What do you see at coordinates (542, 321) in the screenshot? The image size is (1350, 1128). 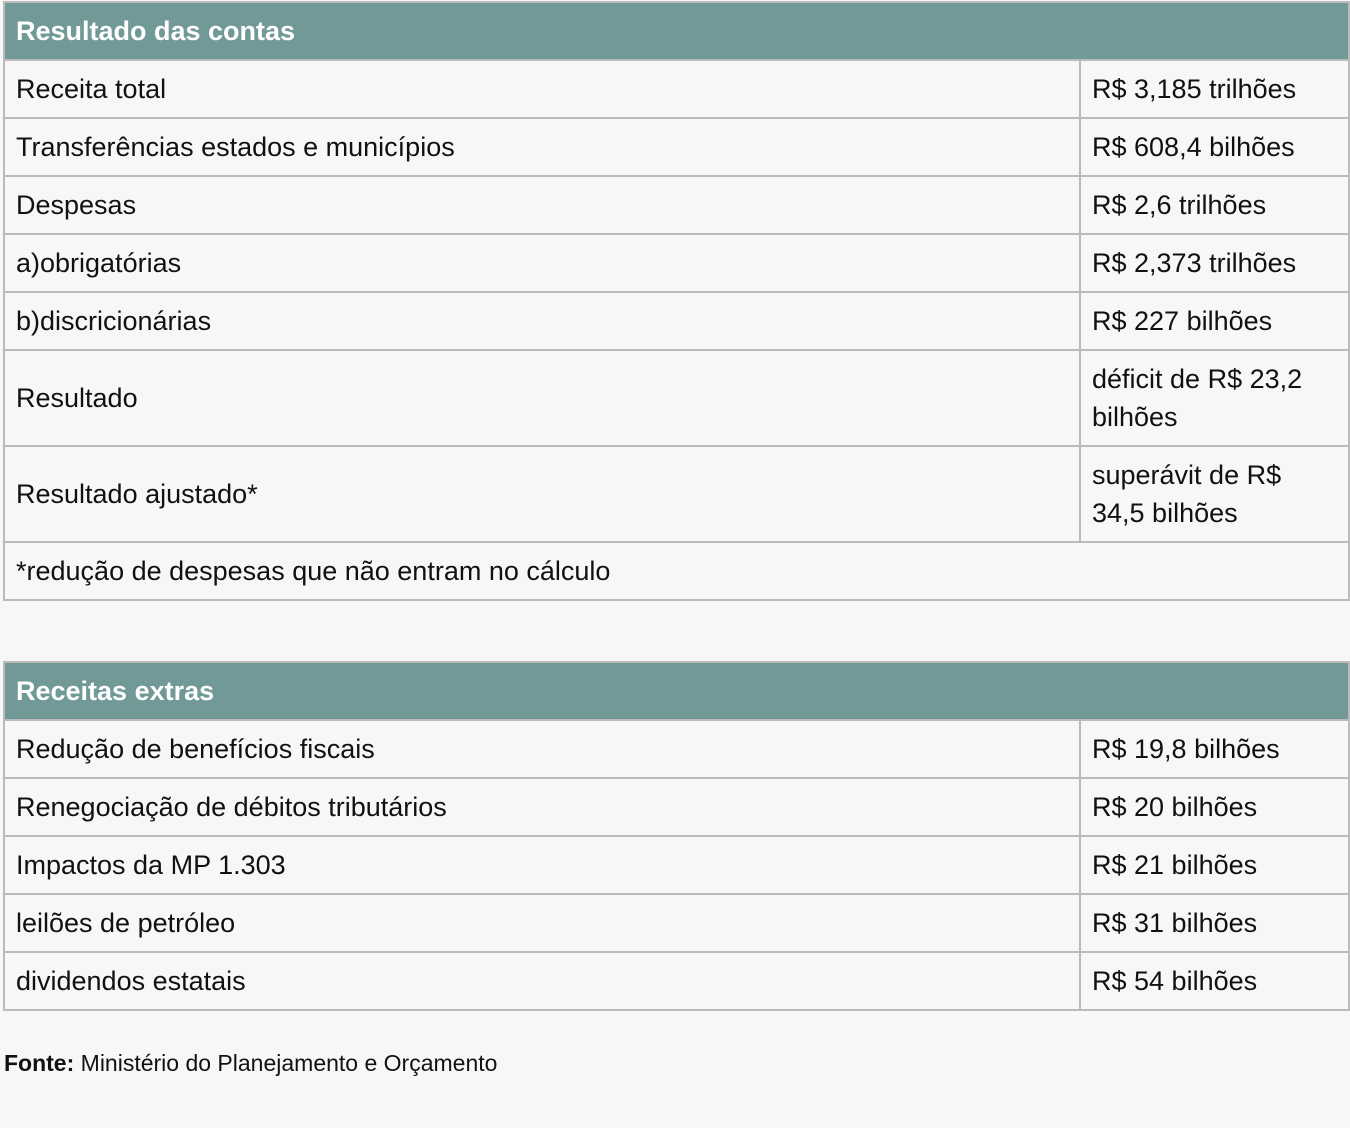 I see `row-label: b)discricionárias` at bounding box center [542, 321].